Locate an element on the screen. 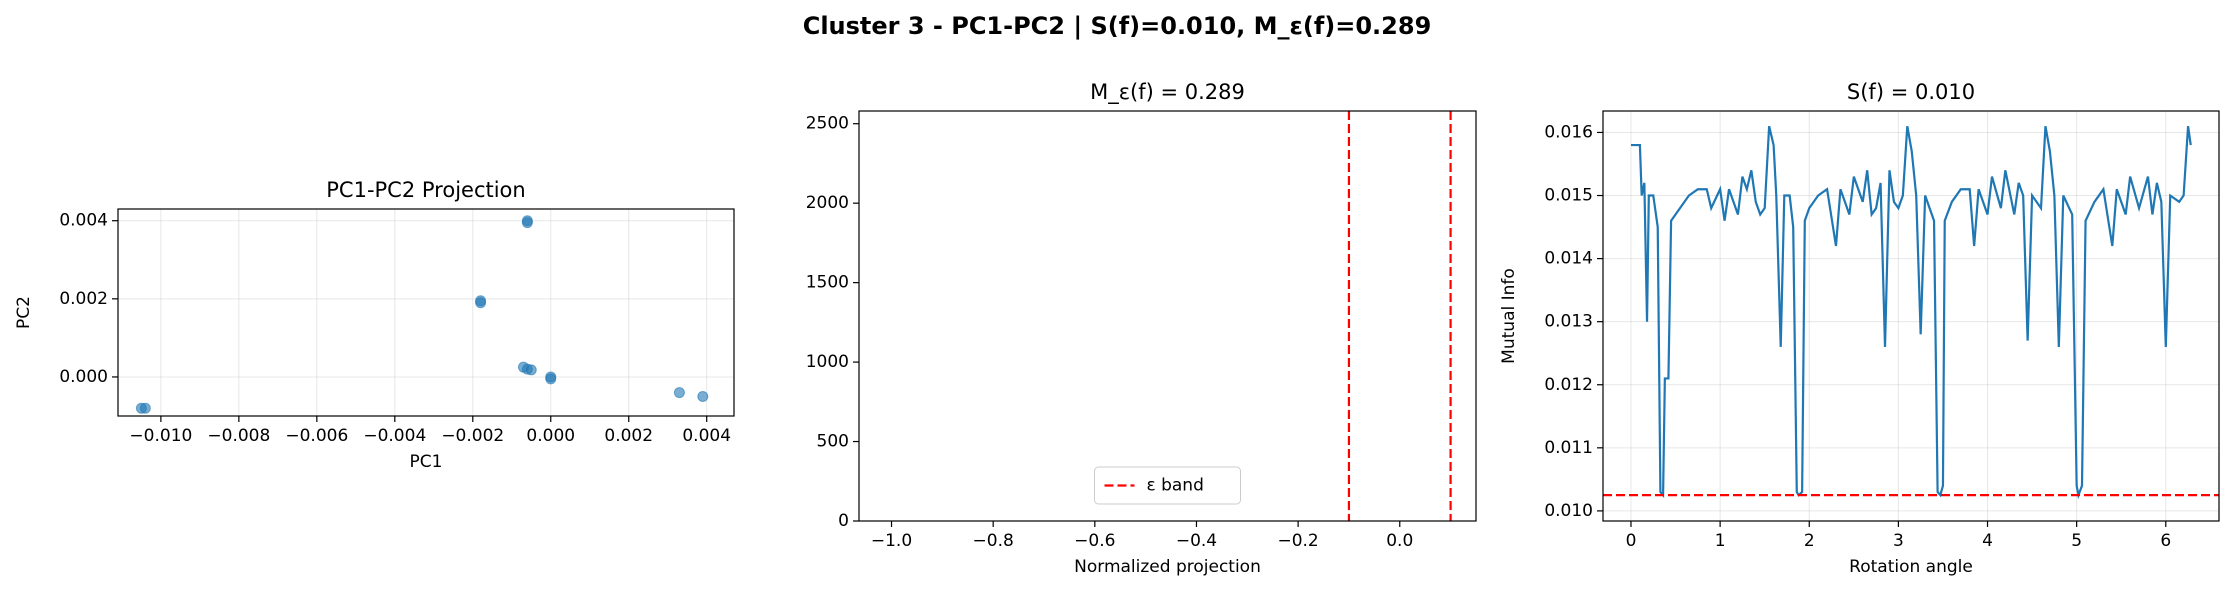 Image resolution: width=2234 pixels, height=593 pixels. x-tick-label: 0.000 is located at coordinates (550, 436).